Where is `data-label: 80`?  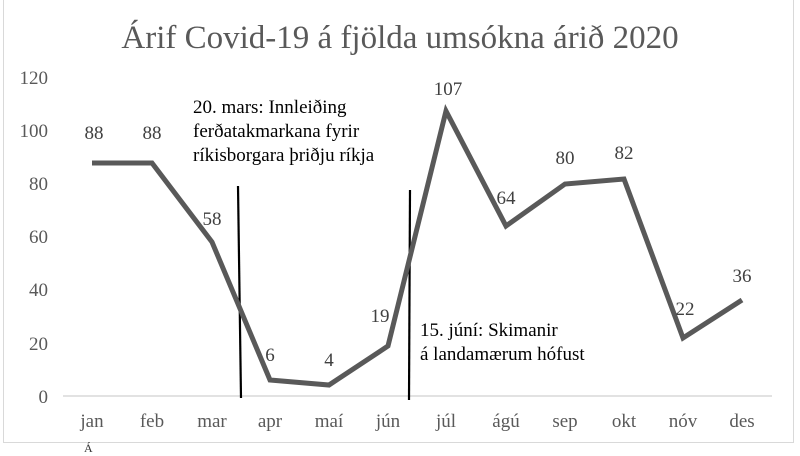
data-label: 80 is located at coordinates (565, 158).